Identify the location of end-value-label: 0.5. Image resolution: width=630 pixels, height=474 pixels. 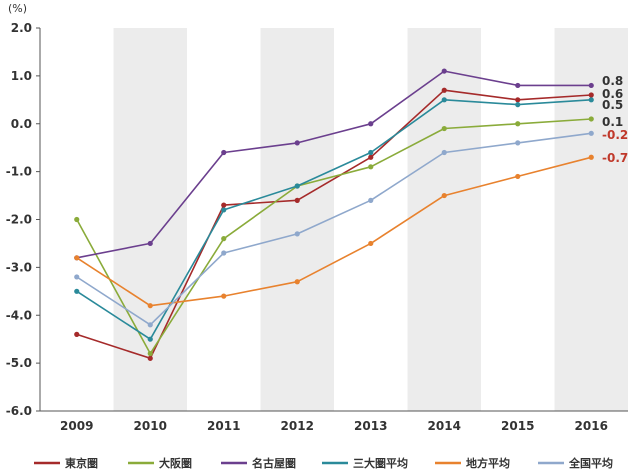
(612, 105).